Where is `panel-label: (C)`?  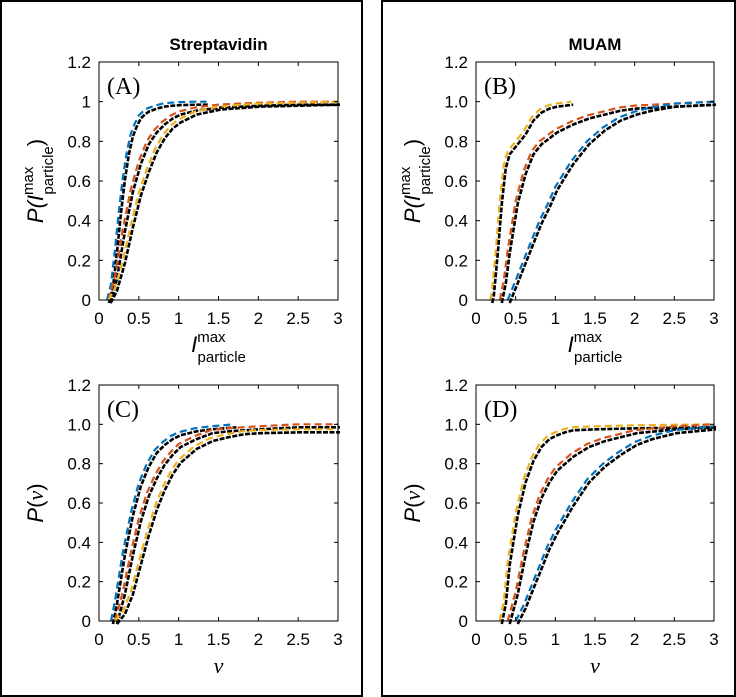 panel-label: (C) is located at coordinates (123, 410).